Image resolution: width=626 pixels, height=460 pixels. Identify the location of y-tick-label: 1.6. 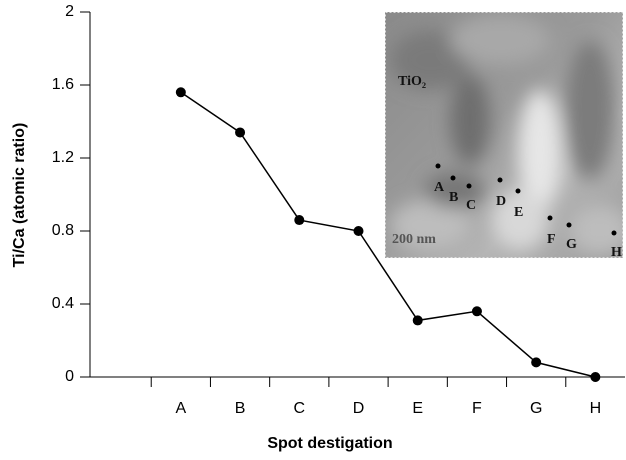
(63, 84).